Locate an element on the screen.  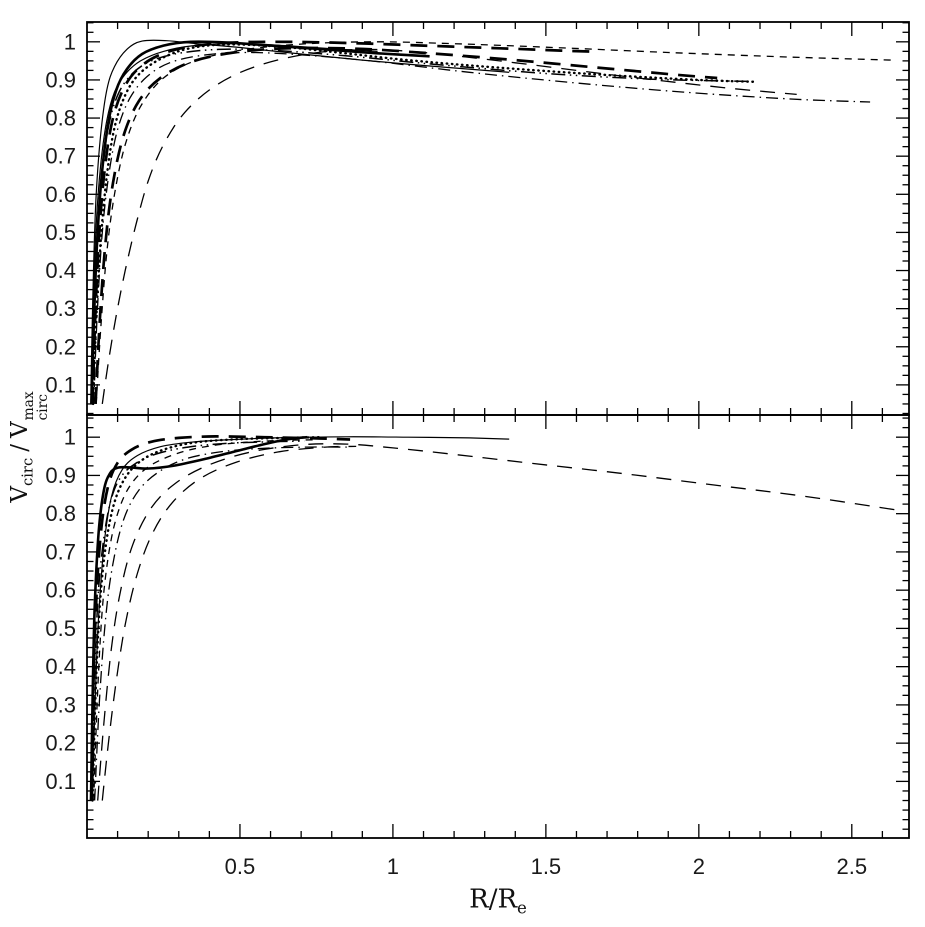
y-label-v1-sub: circ is located at coordinates (28, 472).